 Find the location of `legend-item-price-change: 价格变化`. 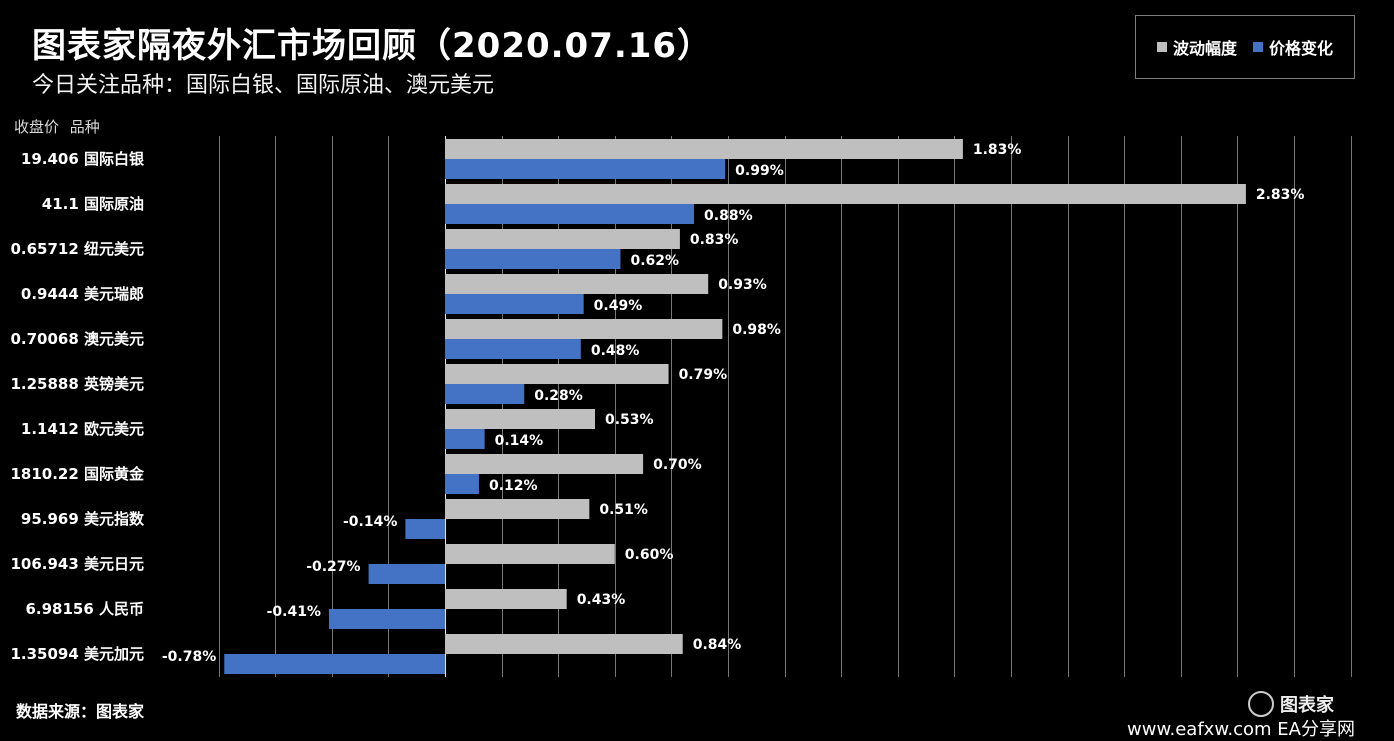

legend-item-price-change: 价格变化 is located at coordinates (1293, 47).